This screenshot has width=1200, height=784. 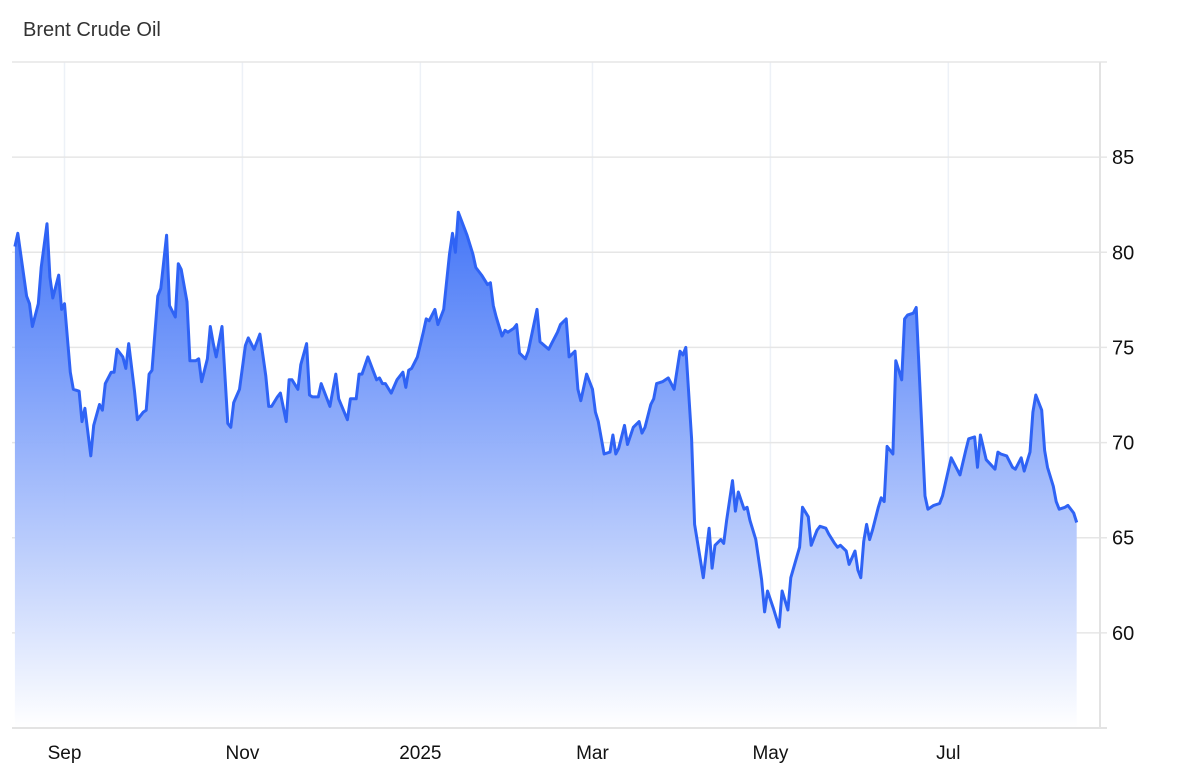 I want to click on y-tick-label: 80, so click(x=1123, y=253).